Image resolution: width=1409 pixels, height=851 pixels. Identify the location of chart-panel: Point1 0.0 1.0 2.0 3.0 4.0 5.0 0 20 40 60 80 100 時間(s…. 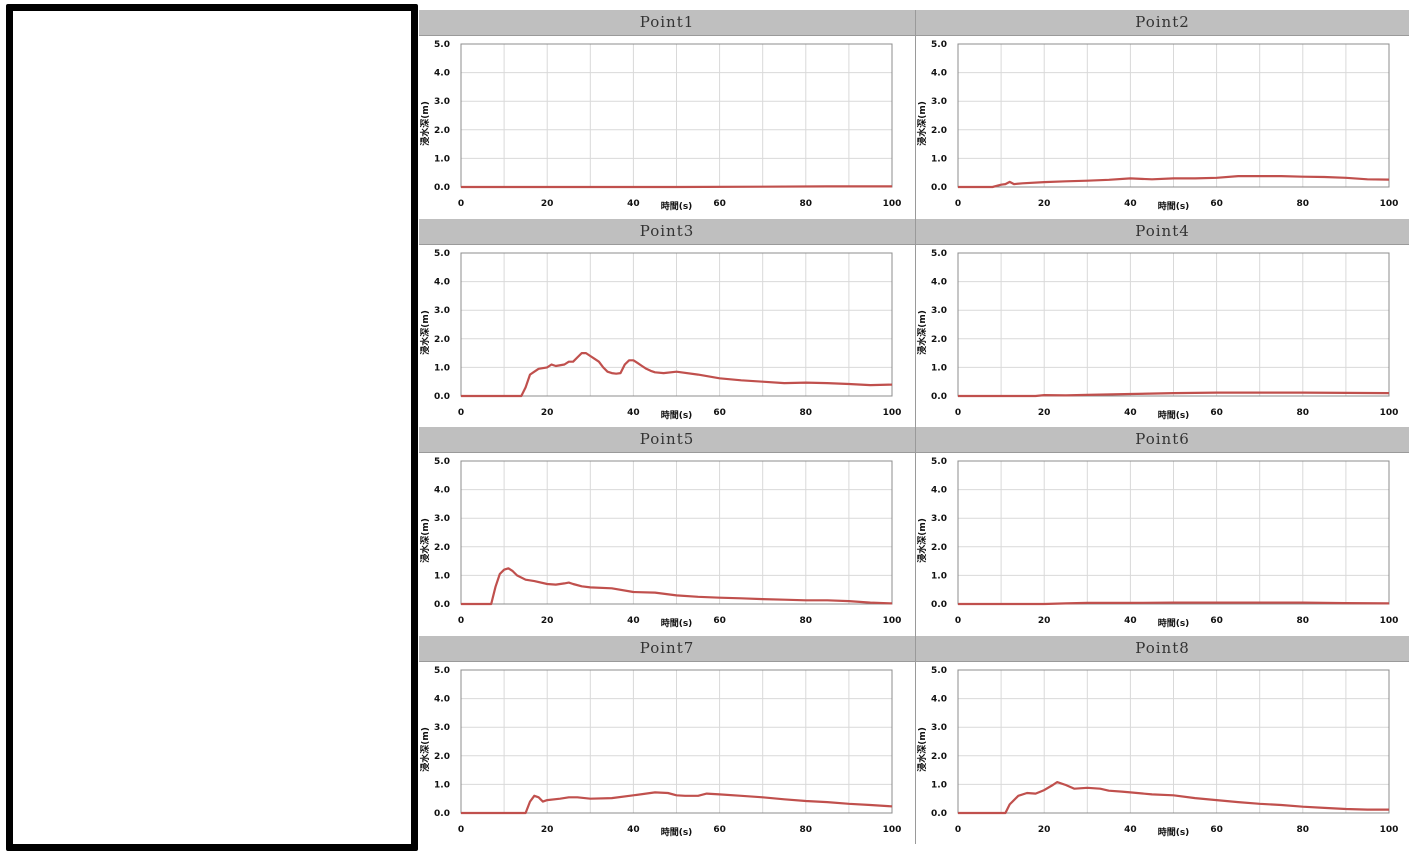
(667, 114).